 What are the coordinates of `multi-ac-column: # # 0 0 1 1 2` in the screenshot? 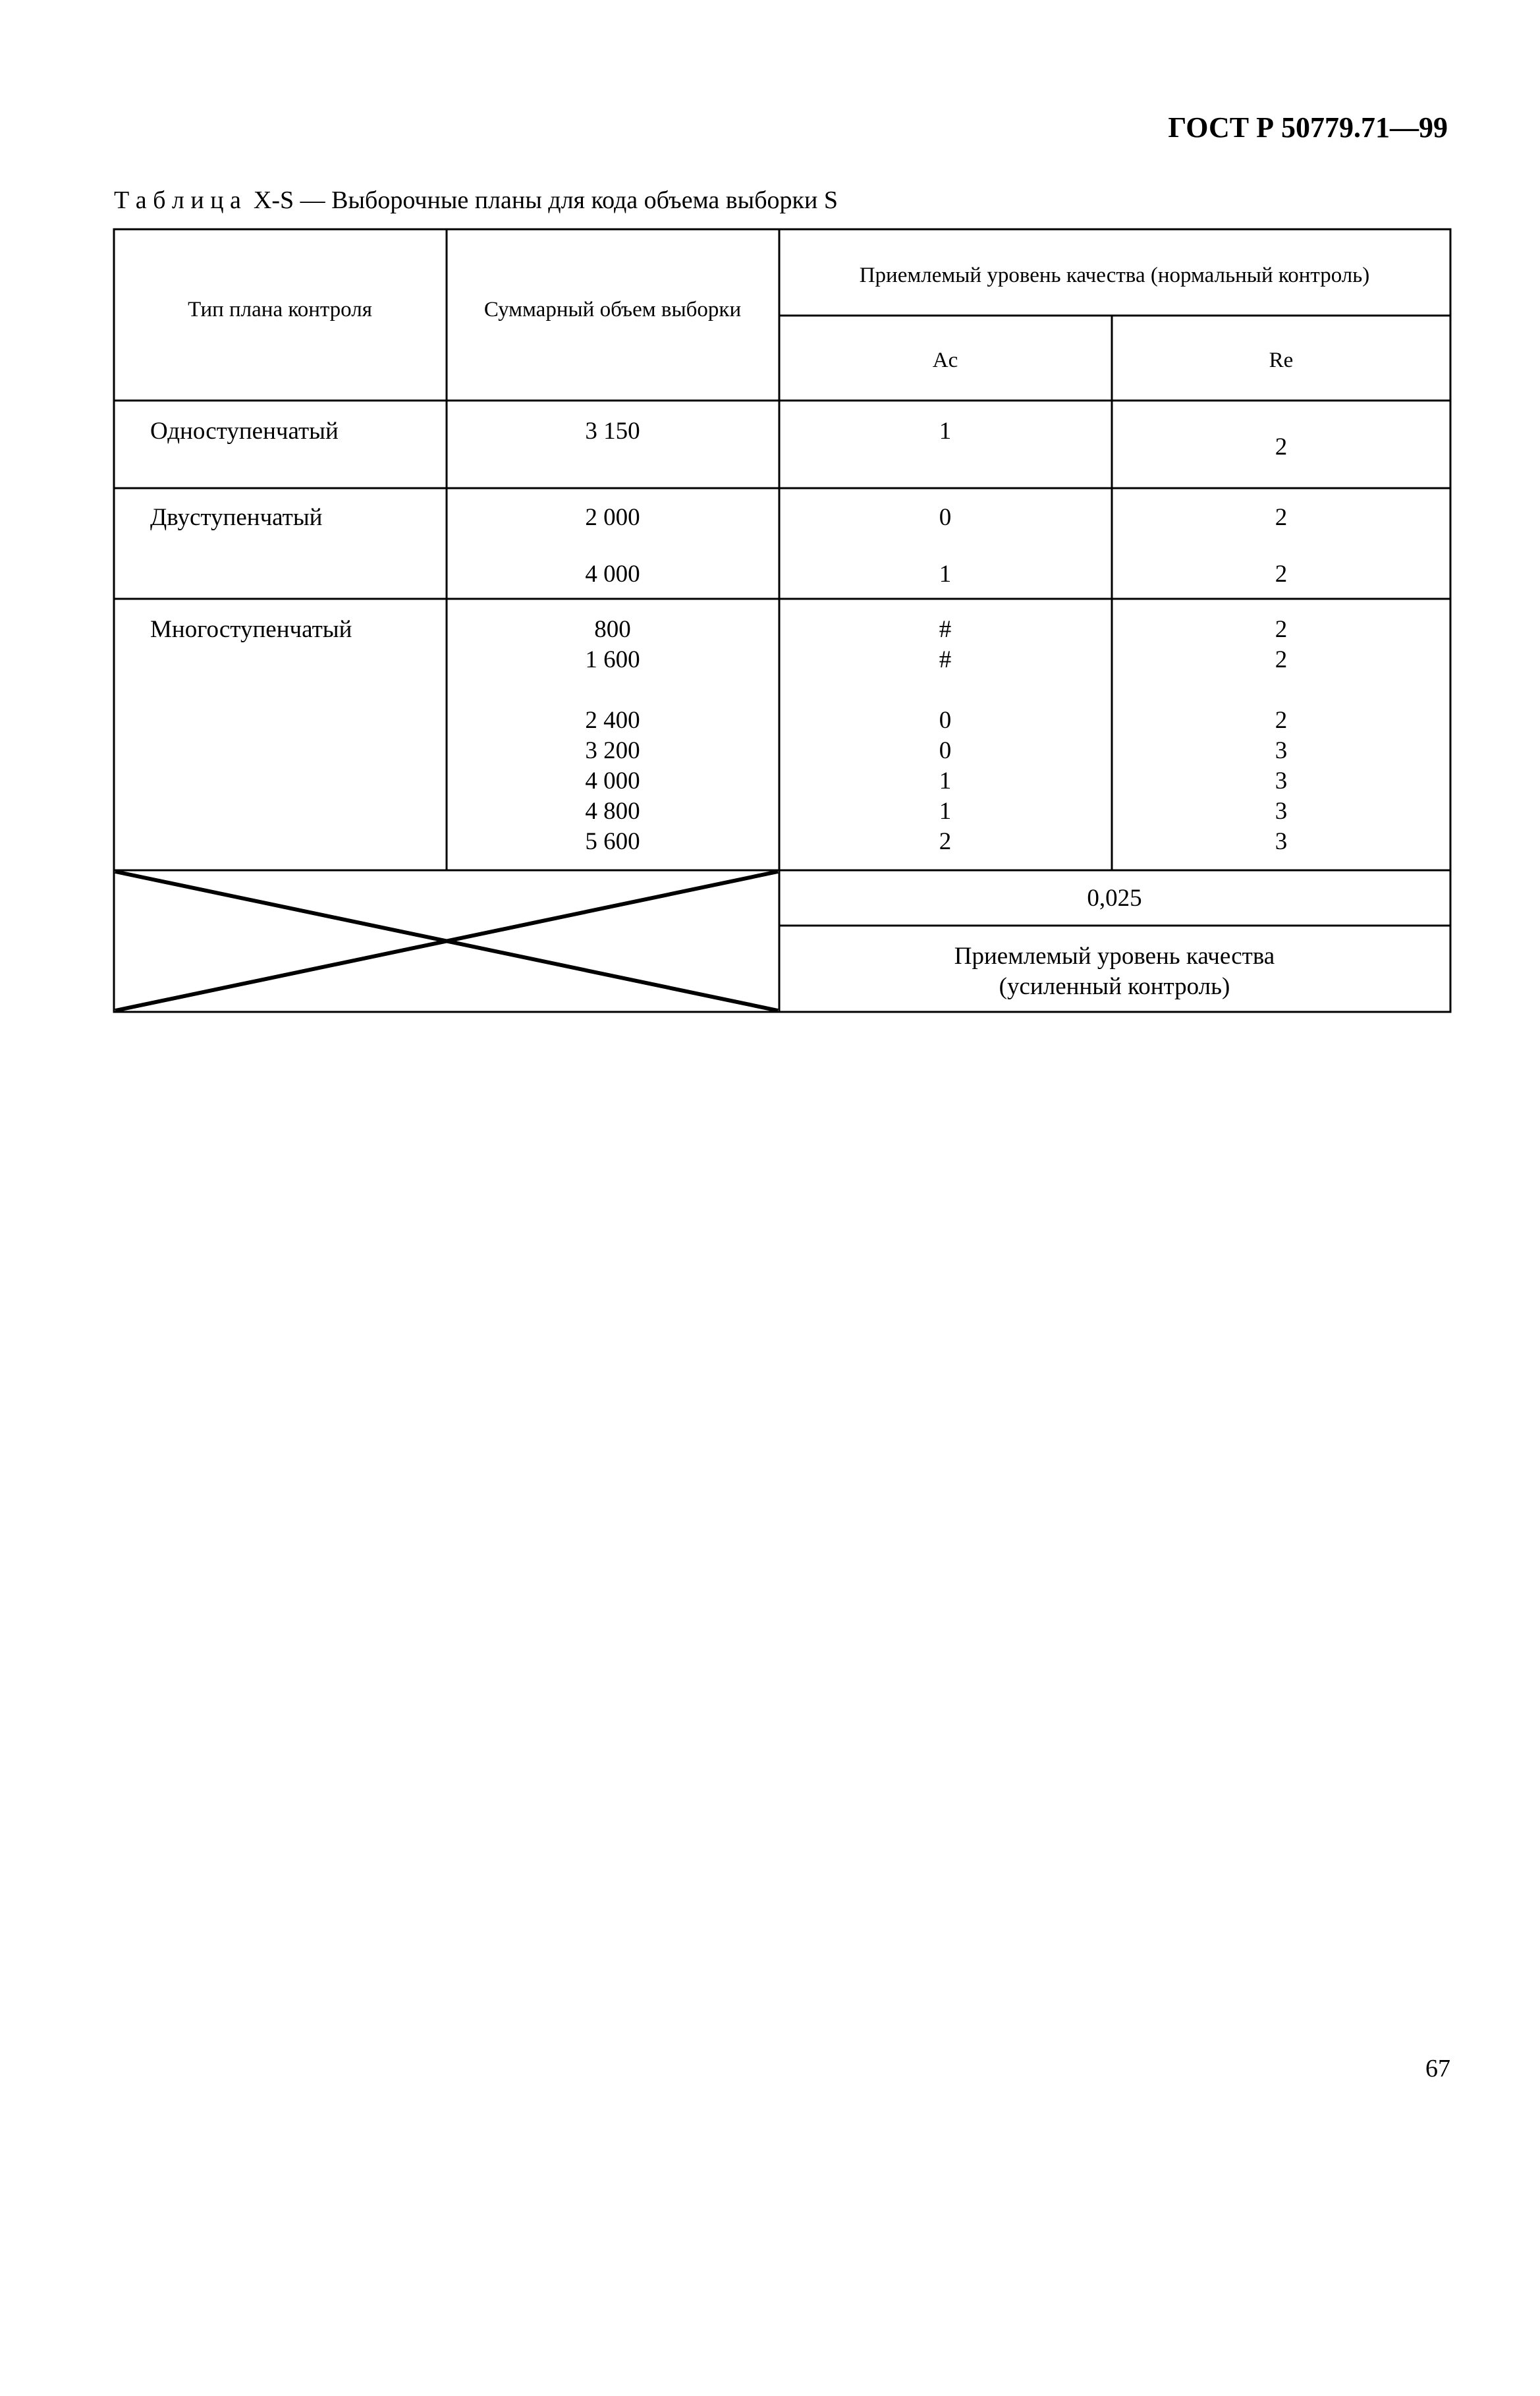 It's located at (945, 736).